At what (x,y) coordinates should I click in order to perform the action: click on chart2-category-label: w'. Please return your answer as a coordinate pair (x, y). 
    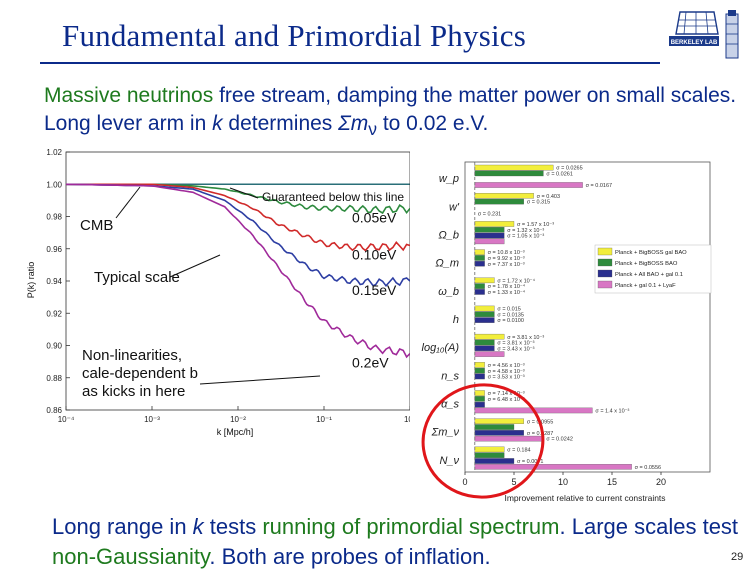
    Looking at the image, I should click on (454, 207).